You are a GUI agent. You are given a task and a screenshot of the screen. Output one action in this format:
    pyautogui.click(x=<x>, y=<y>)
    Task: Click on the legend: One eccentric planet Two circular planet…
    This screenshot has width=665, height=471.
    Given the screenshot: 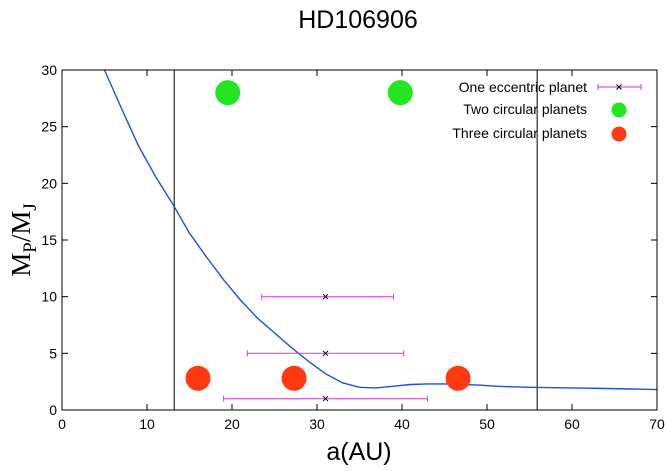 What is the action you would take?
    pyautogui.click(x=547, y=110)
    